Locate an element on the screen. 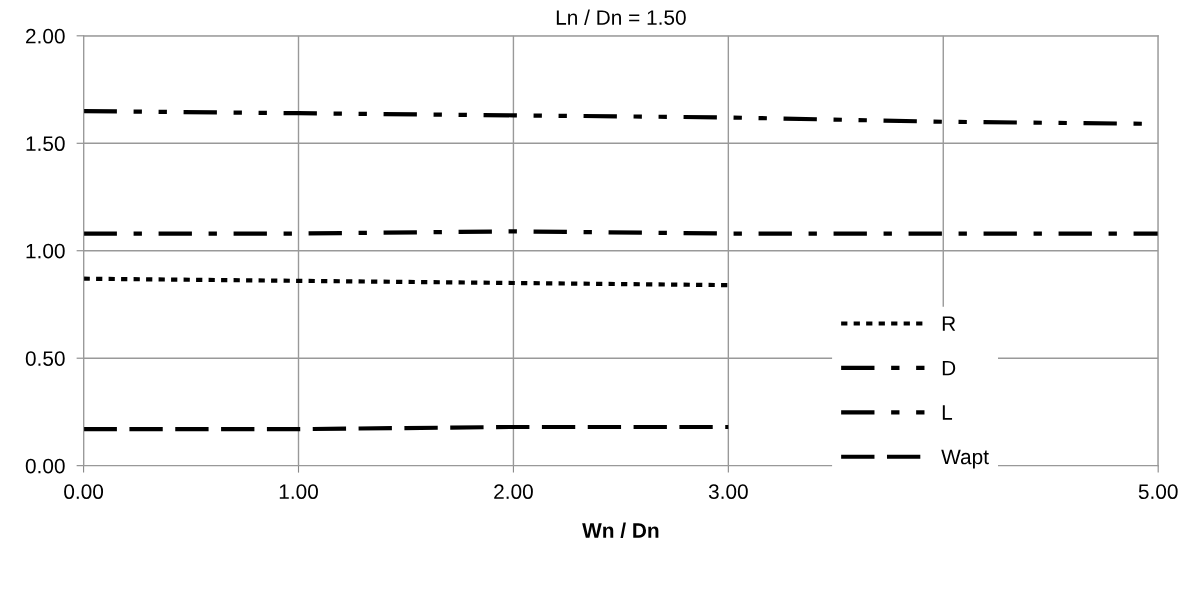 This screenshot has width=1194, height=597. legend-label: L is located at coordinates (947, 412).